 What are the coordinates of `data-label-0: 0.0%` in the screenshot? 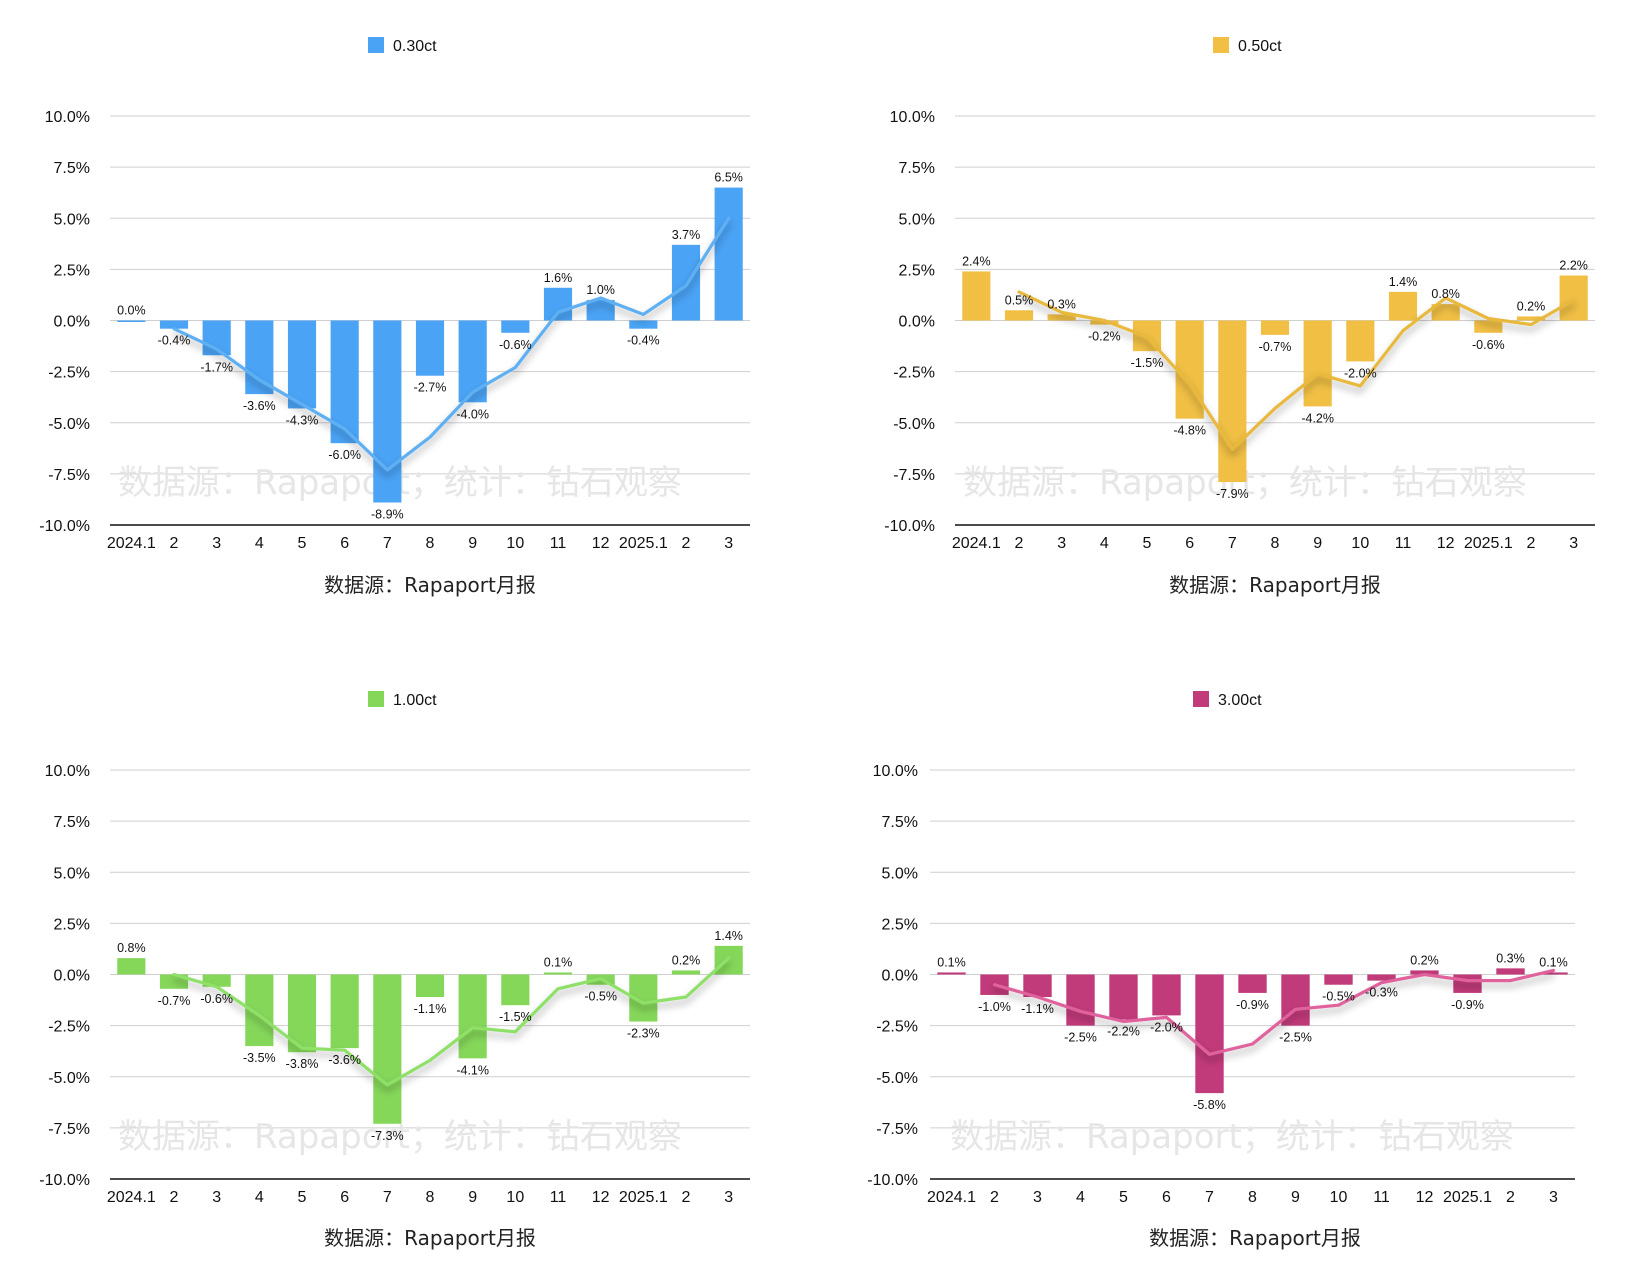 It's located at (131, 311).